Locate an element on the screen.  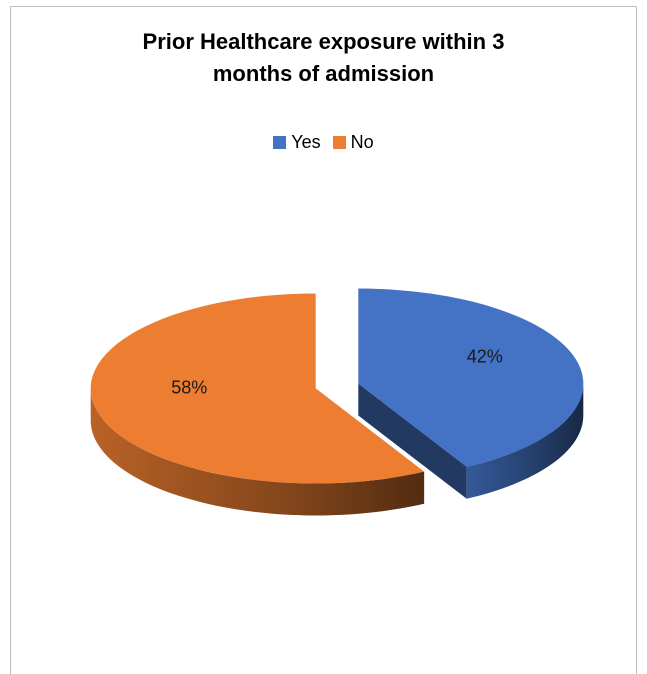
legend-swatch-yes is located at coordinates (280, 142).